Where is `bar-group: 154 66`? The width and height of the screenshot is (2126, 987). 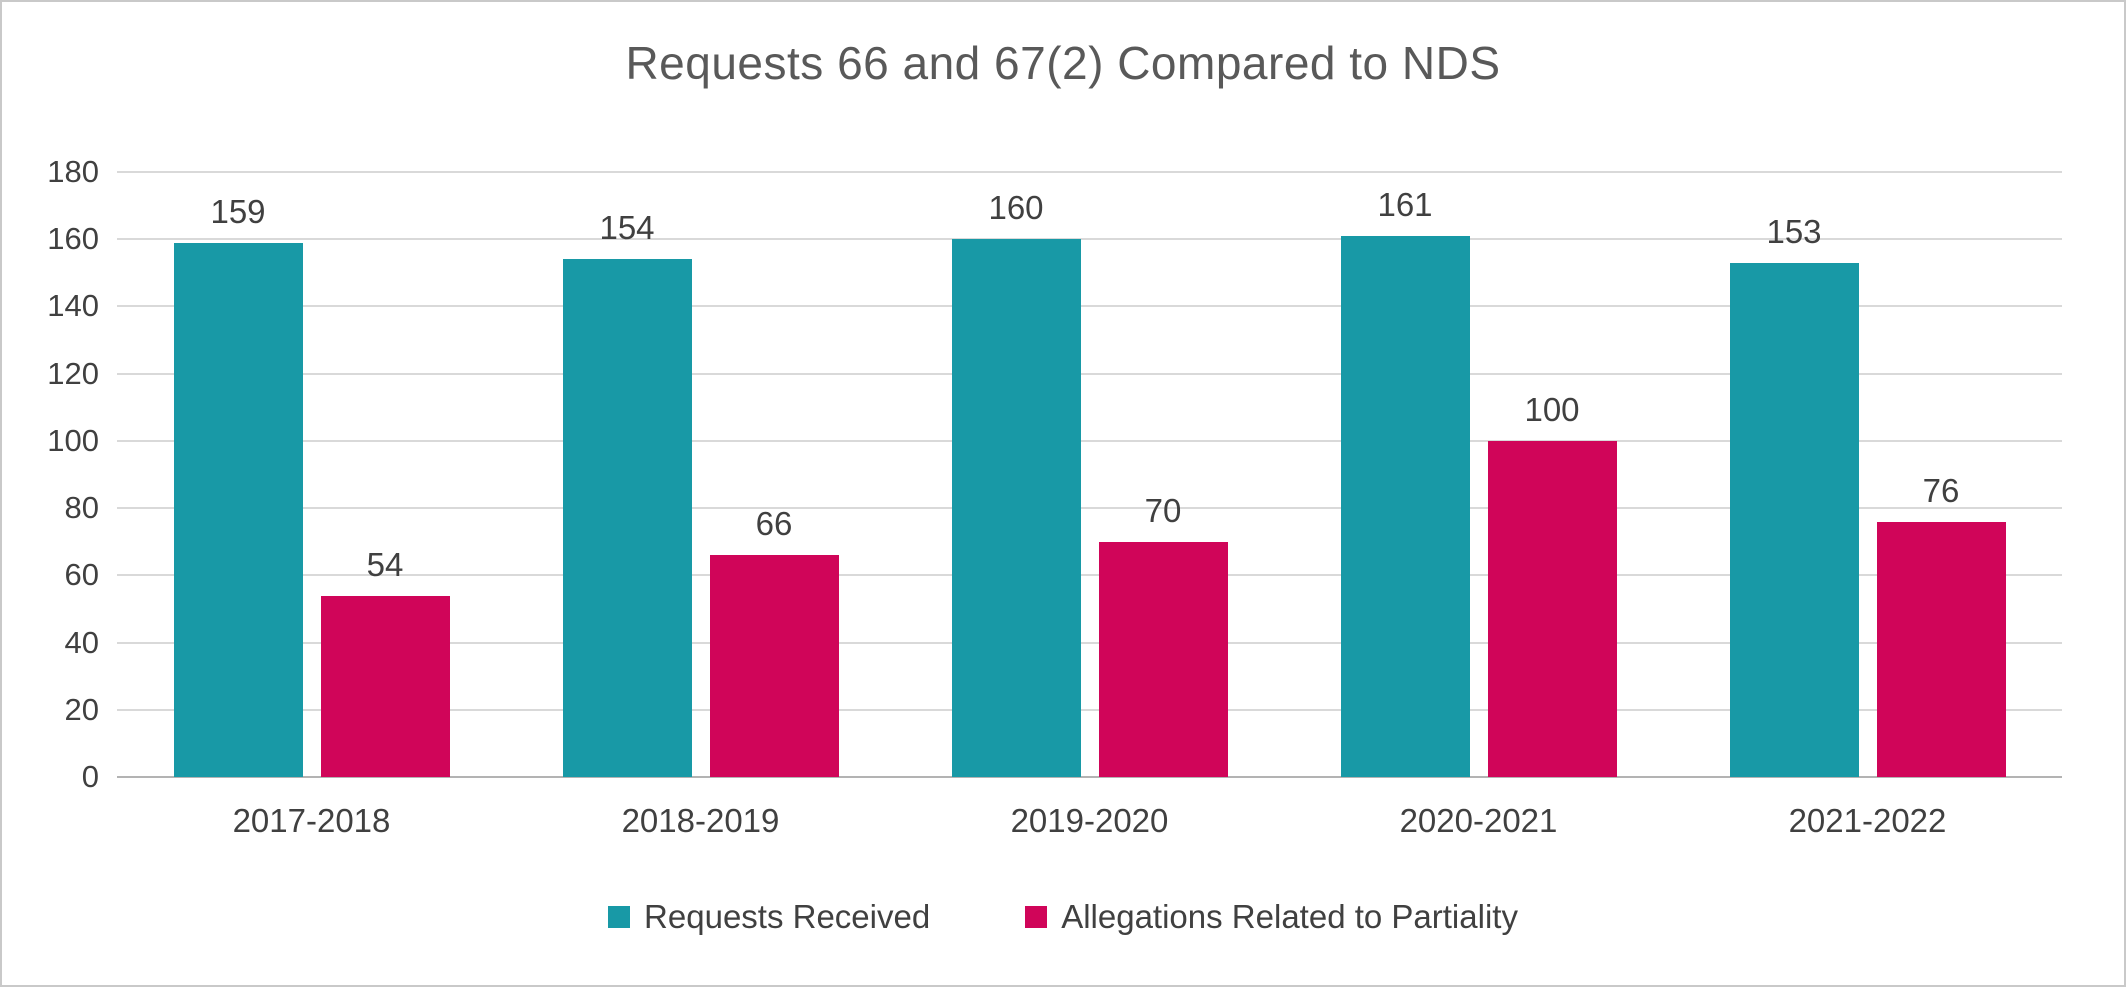 bar-group: 154 66 is located at coordinates (700, 474).